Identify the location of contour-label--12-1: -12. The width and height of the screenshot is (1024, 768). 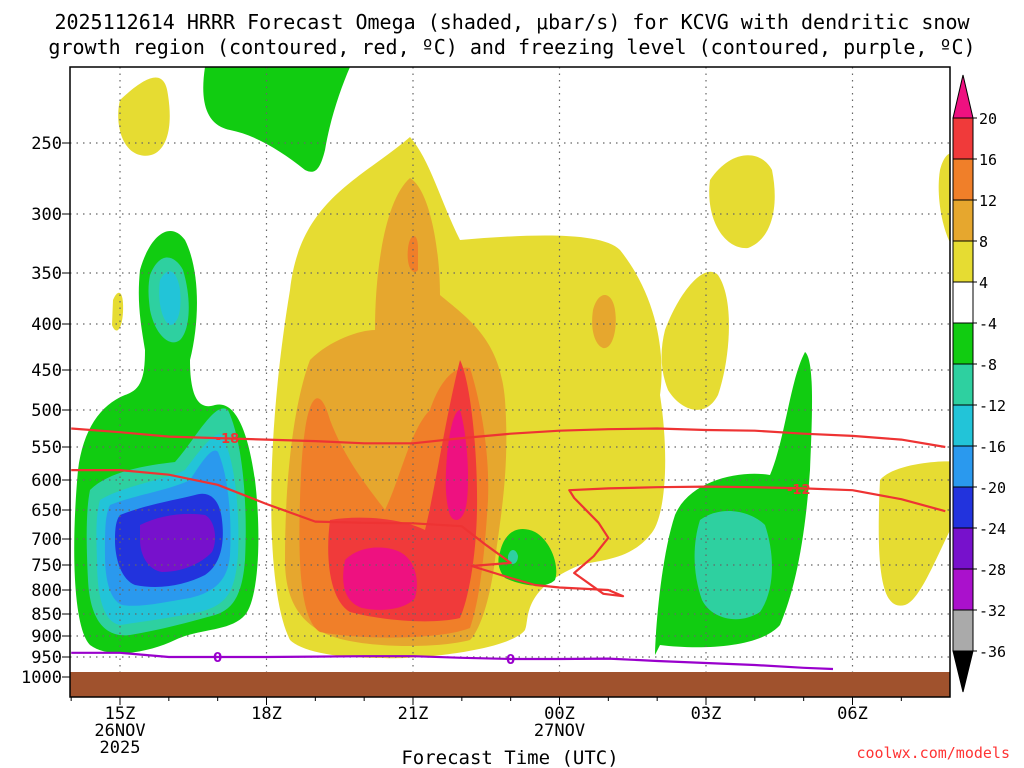
(799, 490).